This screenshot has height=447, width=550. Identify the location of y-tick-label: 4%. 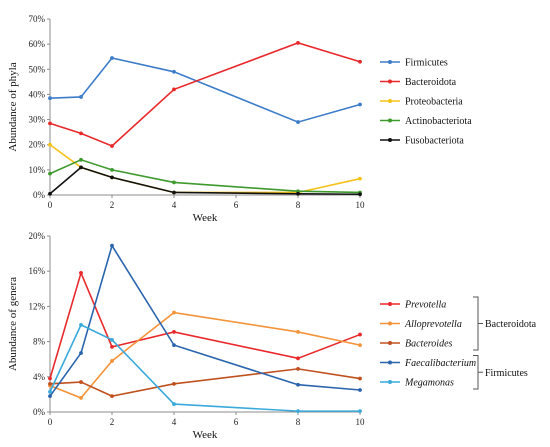
(39, 377).